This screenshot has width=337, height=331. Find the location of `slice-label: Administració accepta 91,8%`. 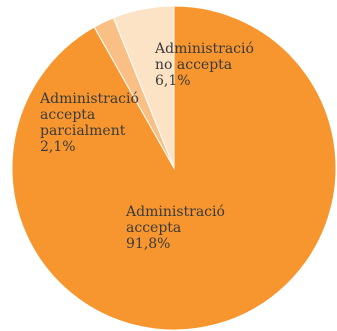

slice-label: Administració accepta 91,8% is located at coordinates (175, 228).